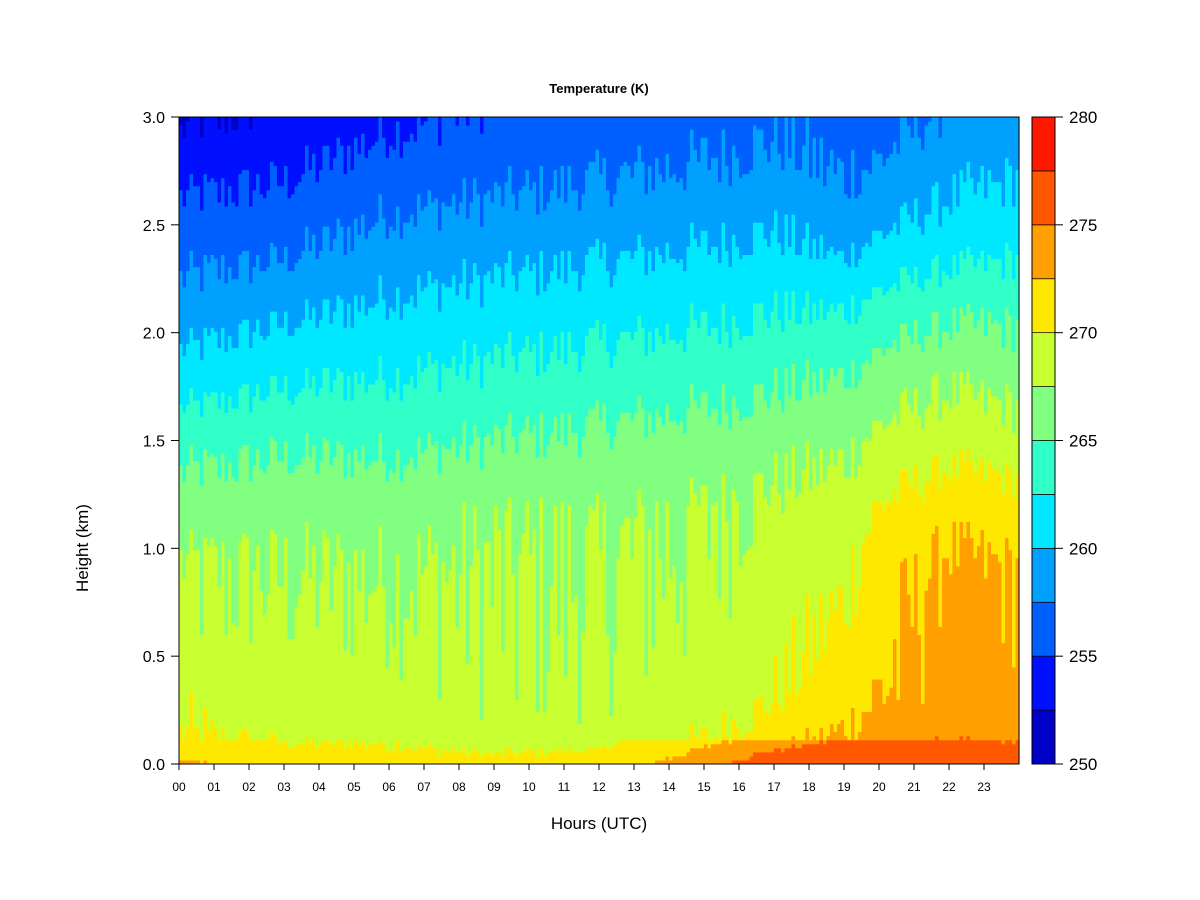 This screenshot has height=900, width=1200. Describe the element at coordinates (1083, 225) in the screenshot. I see `colorbar-tick-label: 275` at that location.